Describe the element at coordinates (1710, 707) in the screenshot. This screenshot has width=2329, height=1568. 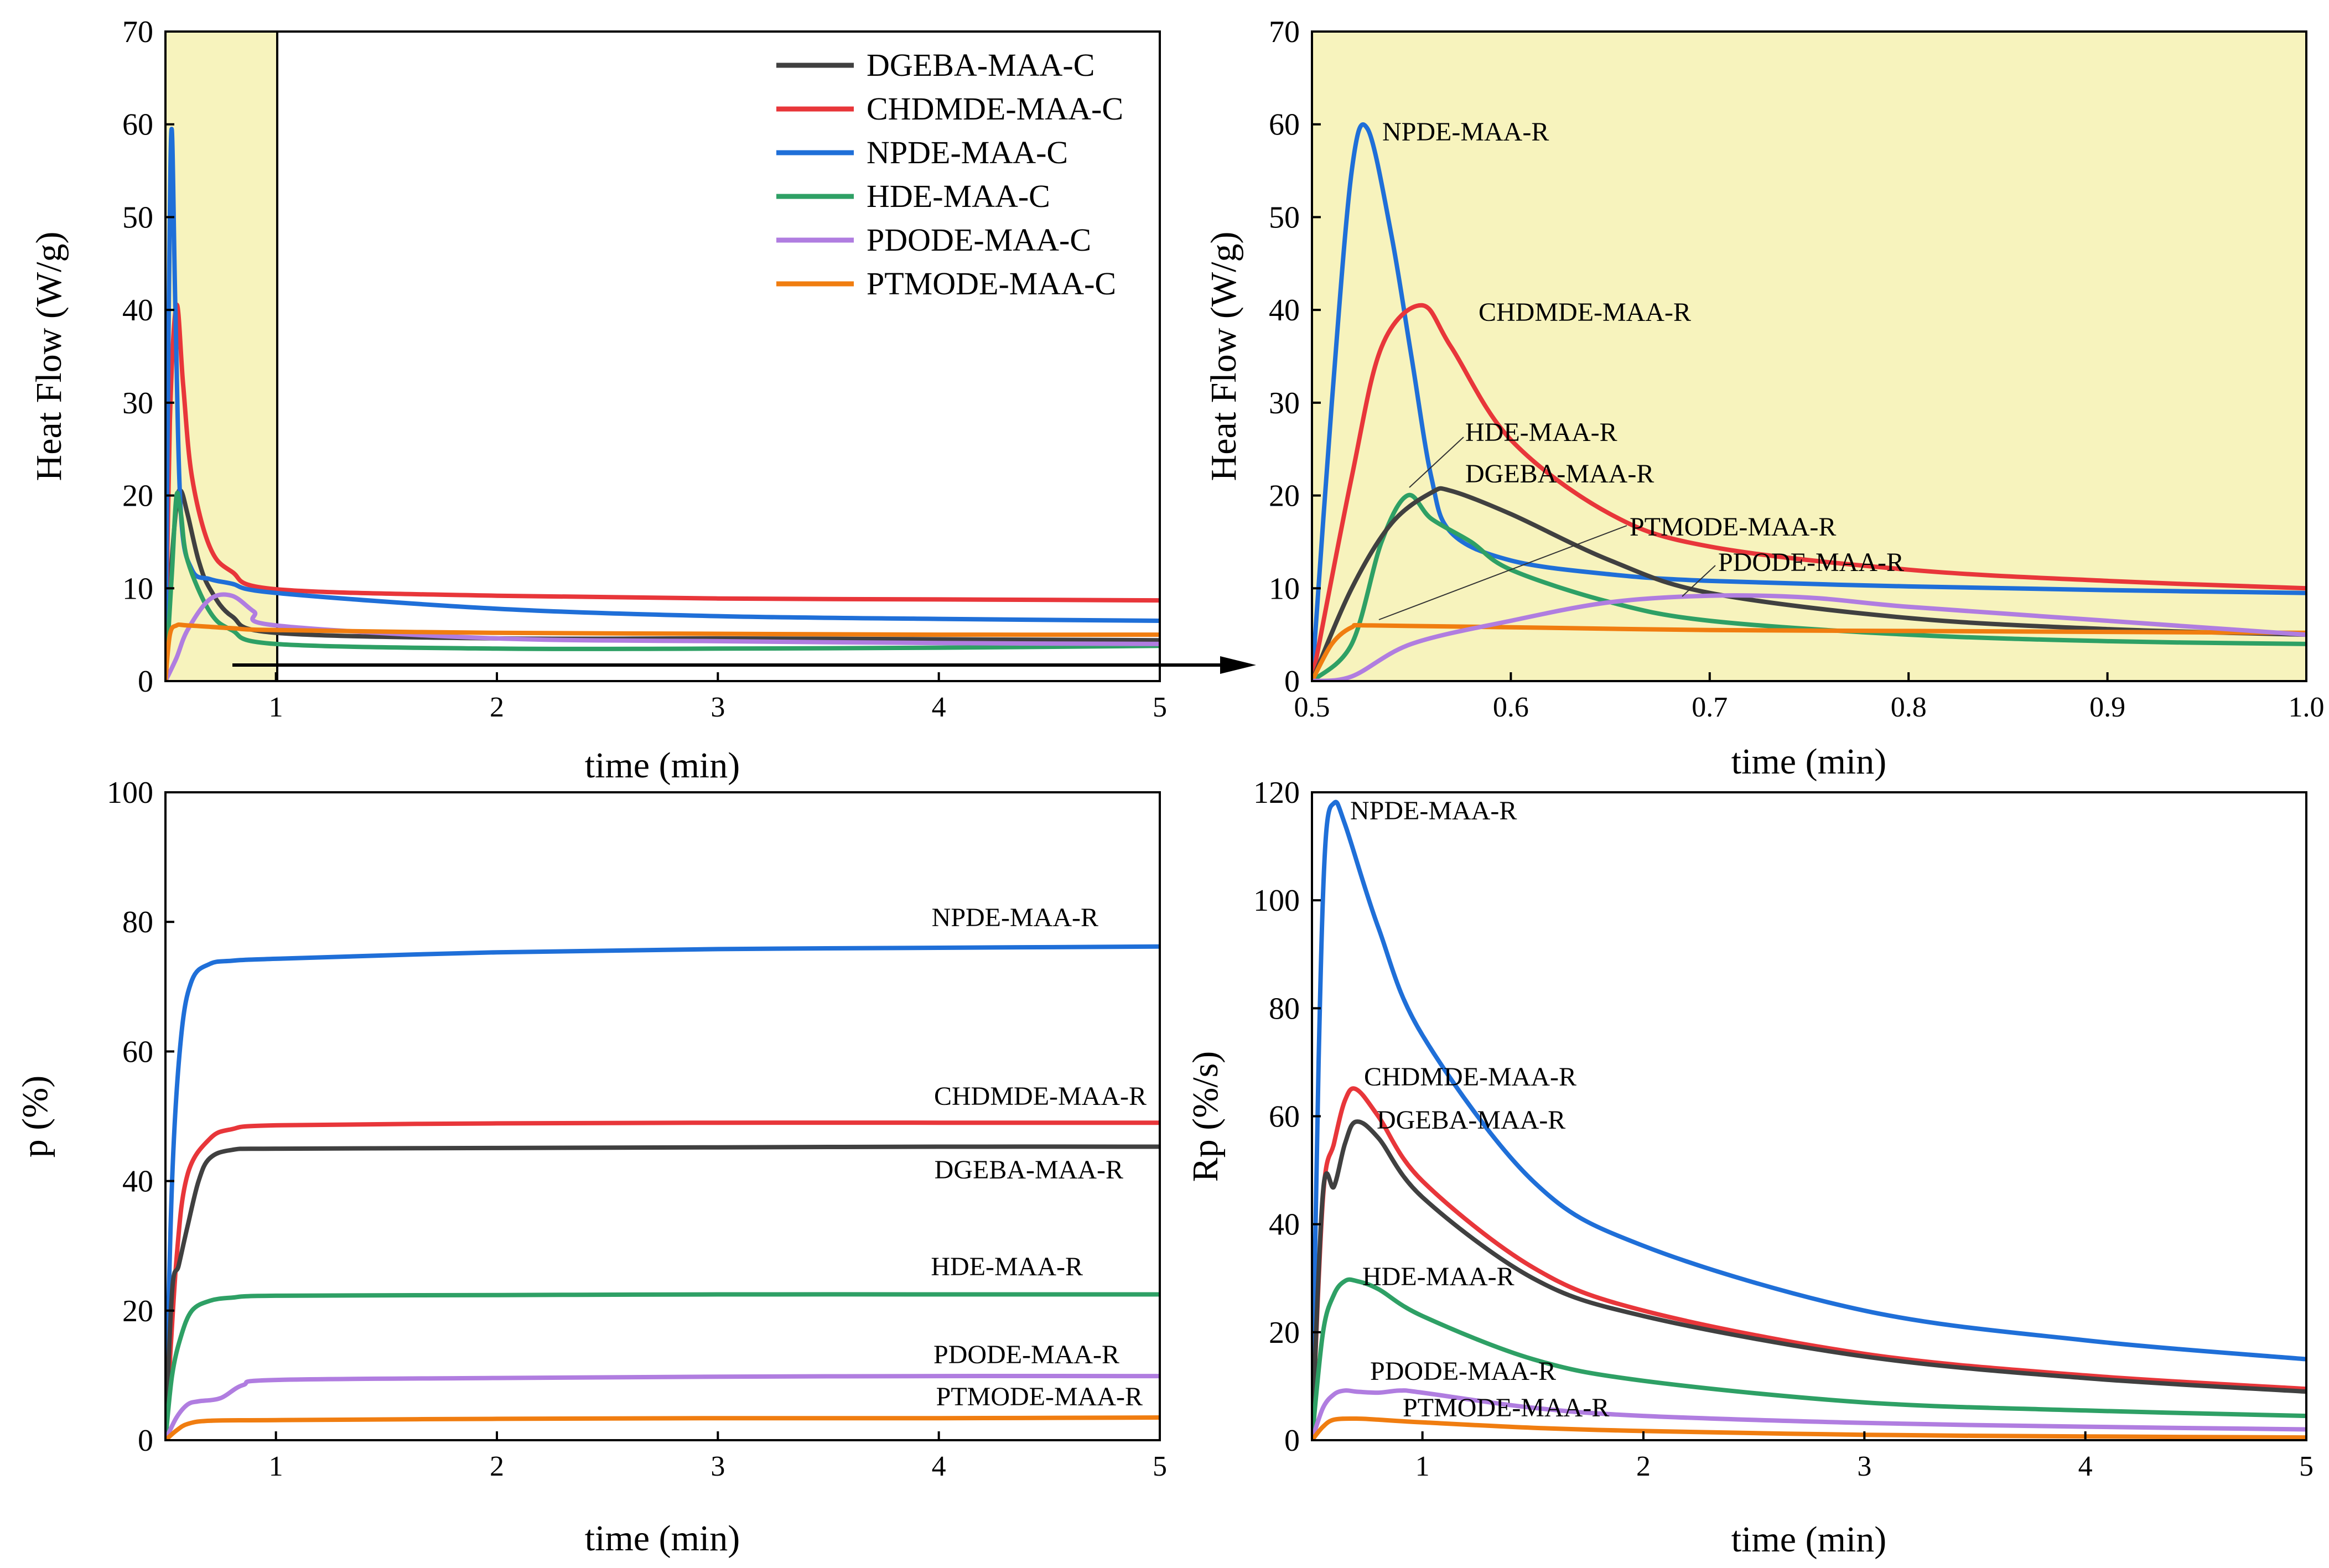
I see `x-tick-label: 0.7` at that location.